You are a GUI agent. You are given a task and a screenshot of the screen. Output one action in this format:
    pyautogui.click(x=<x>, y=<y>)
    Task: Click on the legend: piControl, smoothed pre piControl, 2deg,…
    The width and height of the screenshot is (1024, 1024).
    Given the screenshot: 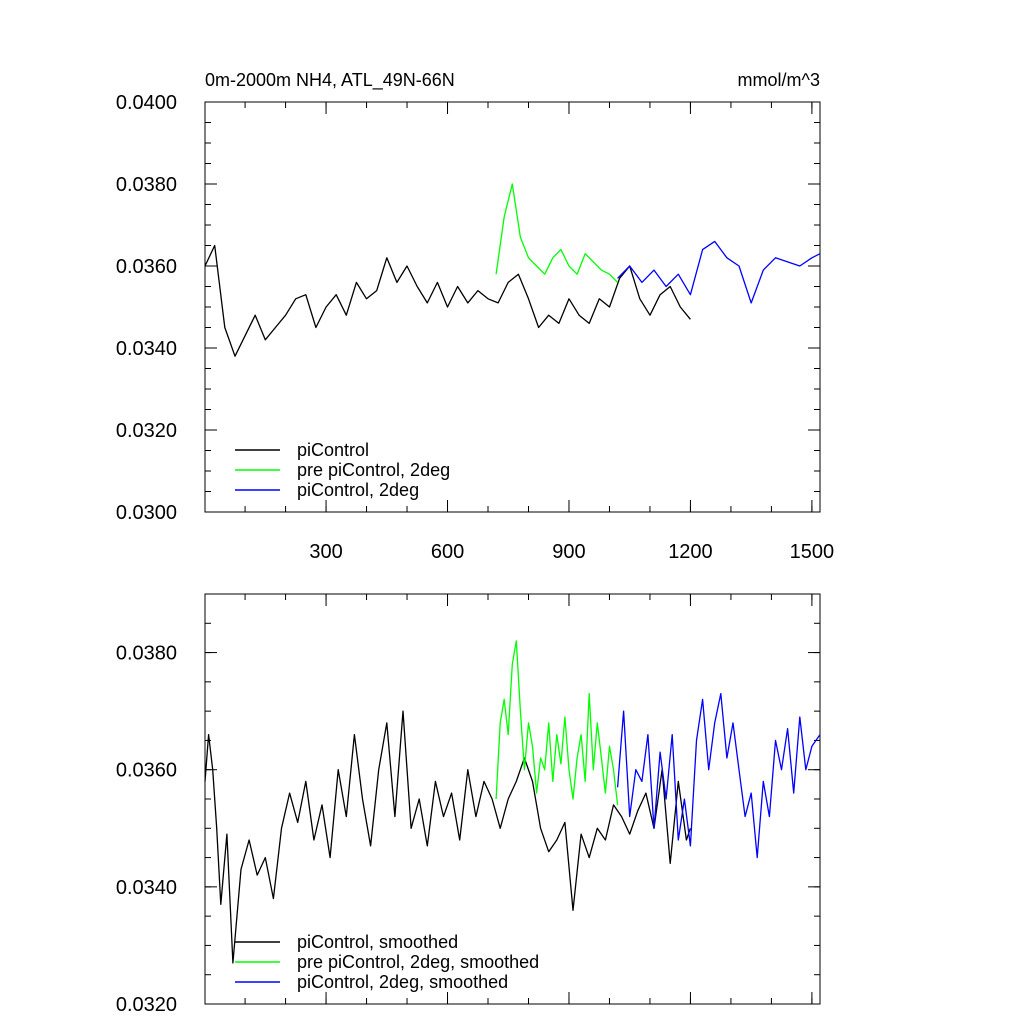 What is the action you would take?
    pyautogui.click(x=387, y=962)
    